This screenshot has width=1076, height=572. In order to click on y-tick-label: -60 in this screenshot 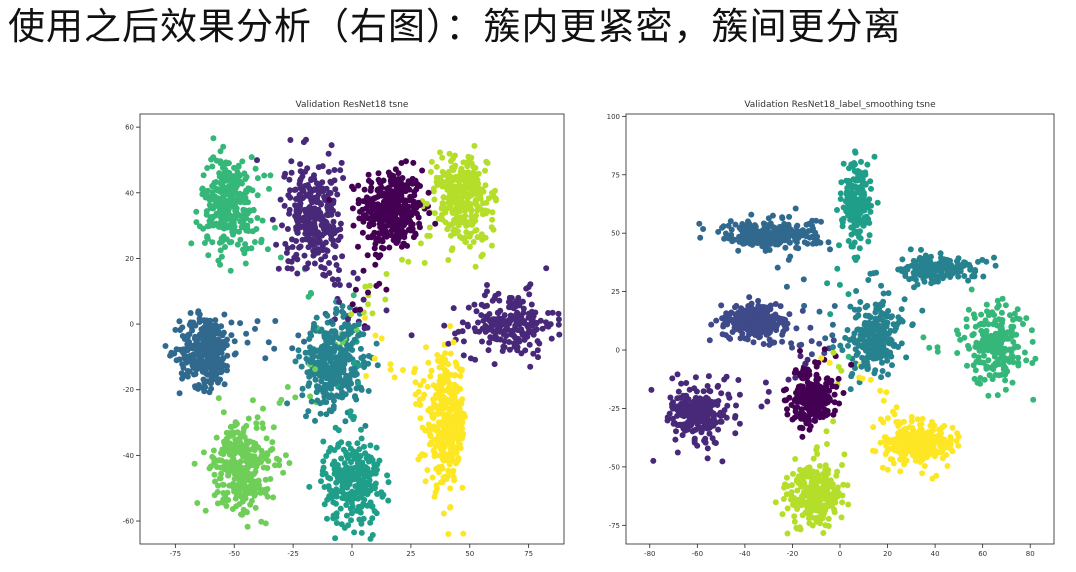, I will do `click(128, 522)`.